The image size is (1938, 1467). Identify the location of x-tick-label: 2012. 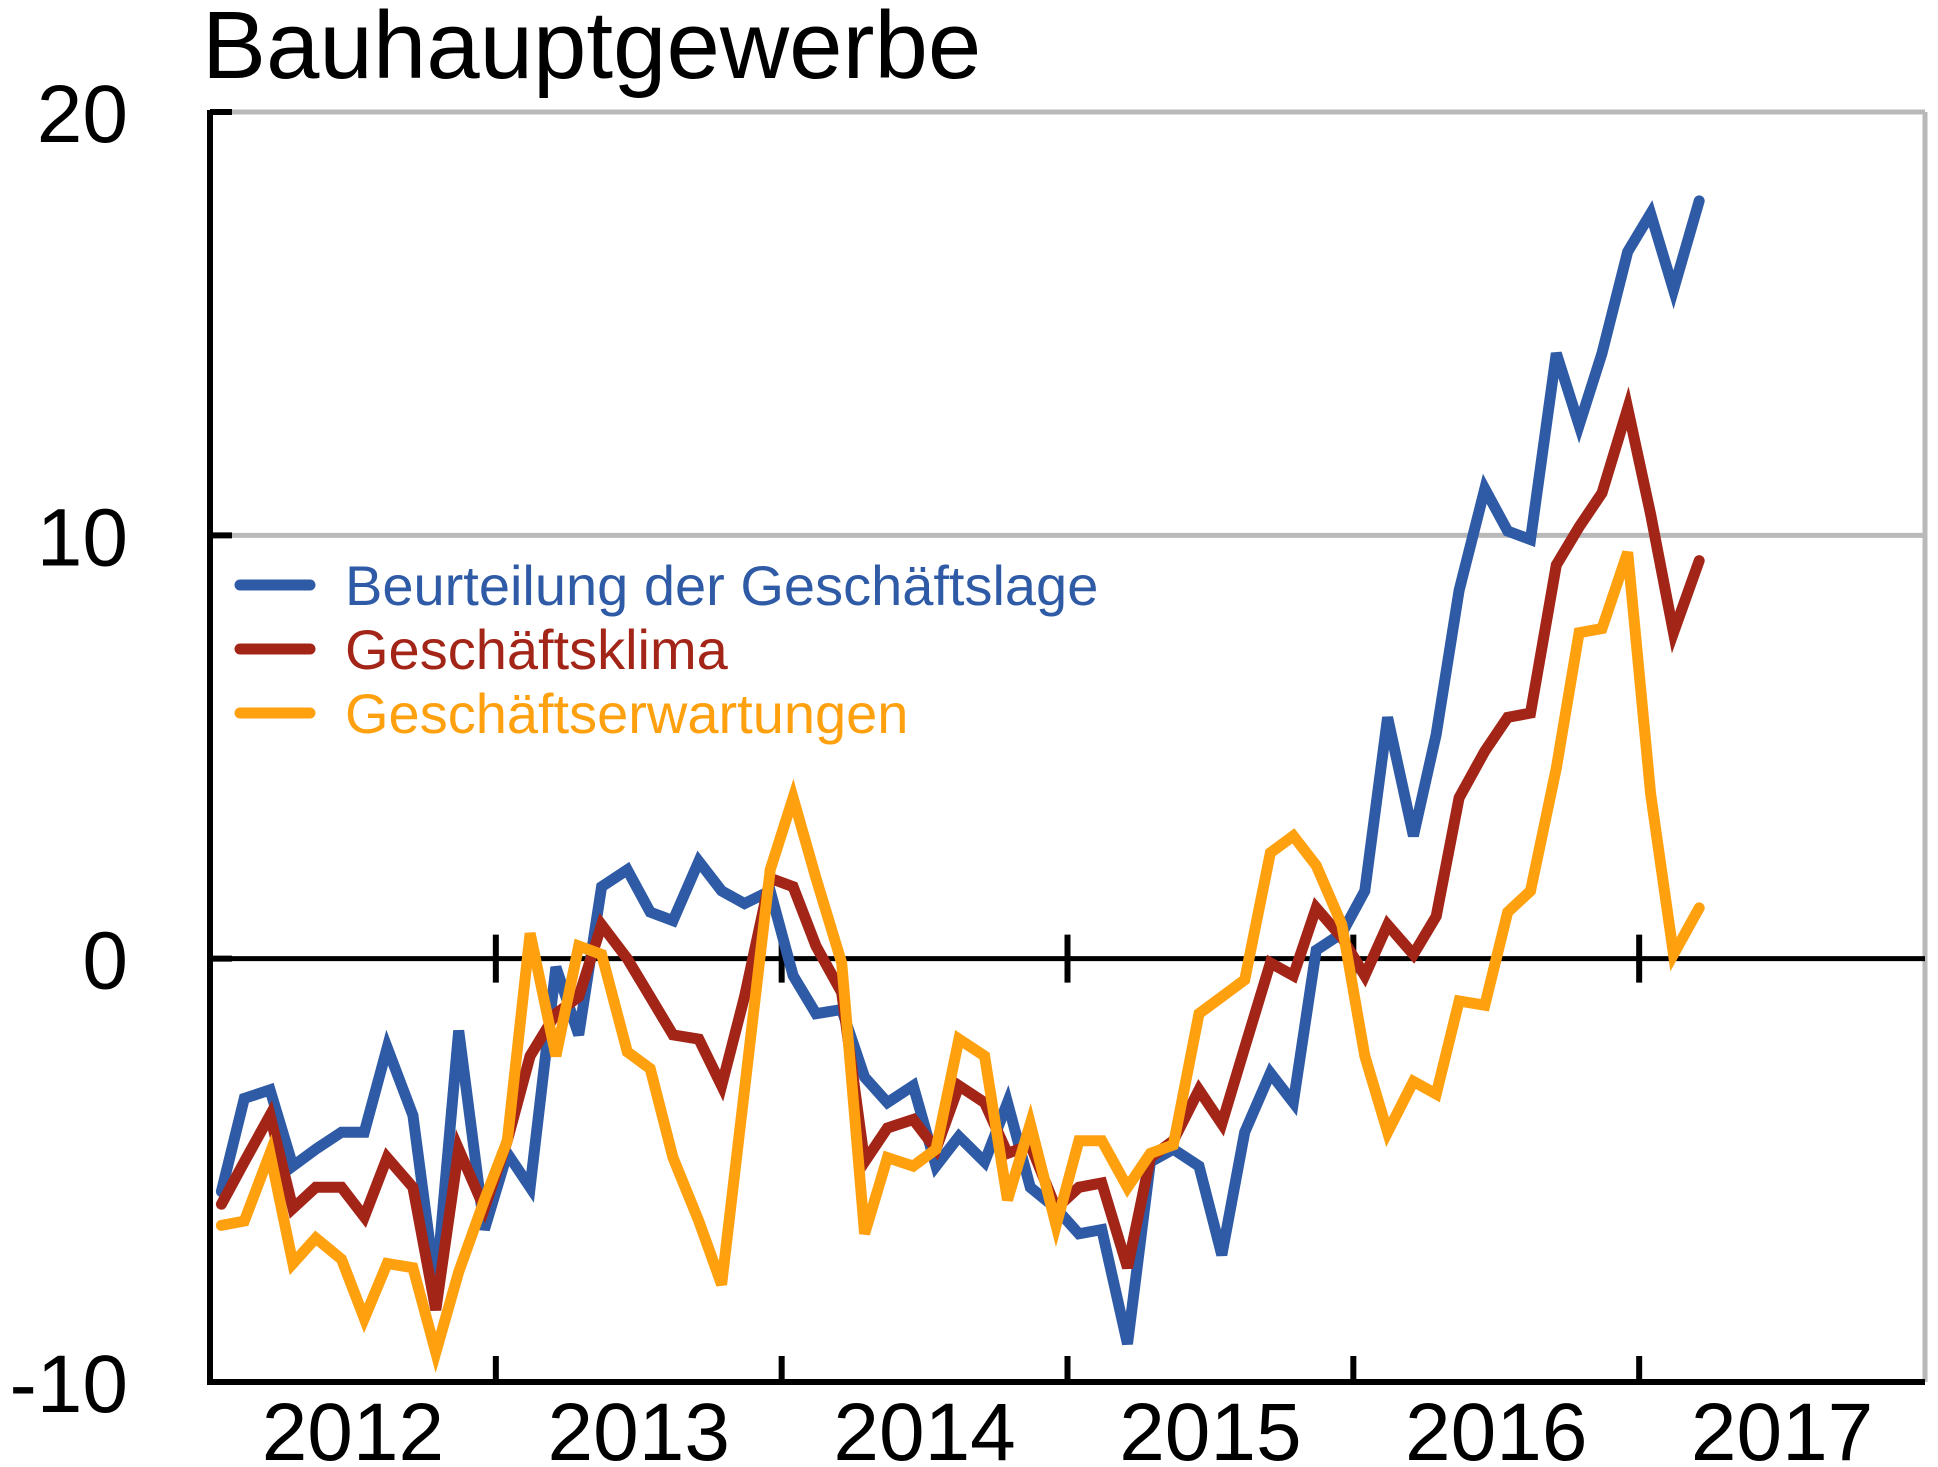
(353, 1427).